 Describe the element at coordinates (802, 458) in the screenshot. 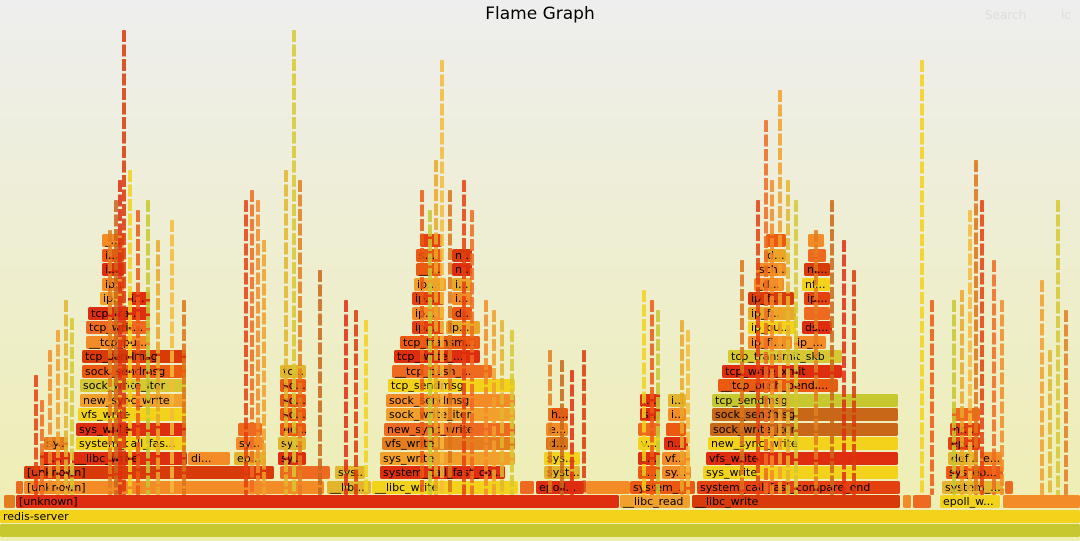

I see `stack-frame: vfs_write` at that location.